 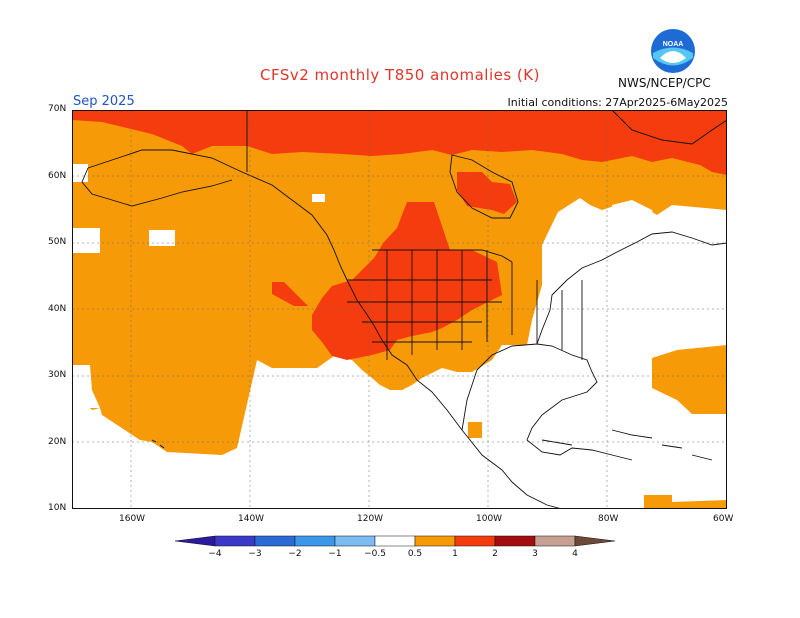 I want to click on lon-label-80w: 80W, so click(x=608, y=519).